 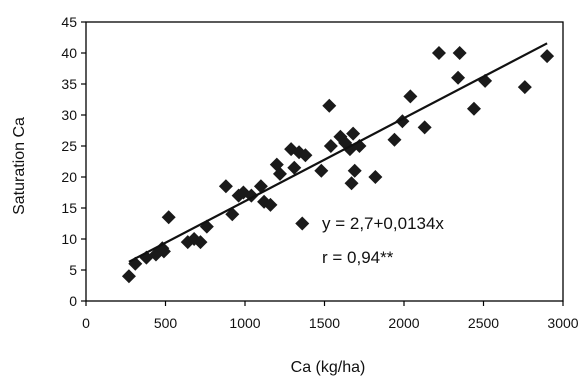 I want to click on annotation-correlation: r = 0,94**, so click(x=358, y=257).